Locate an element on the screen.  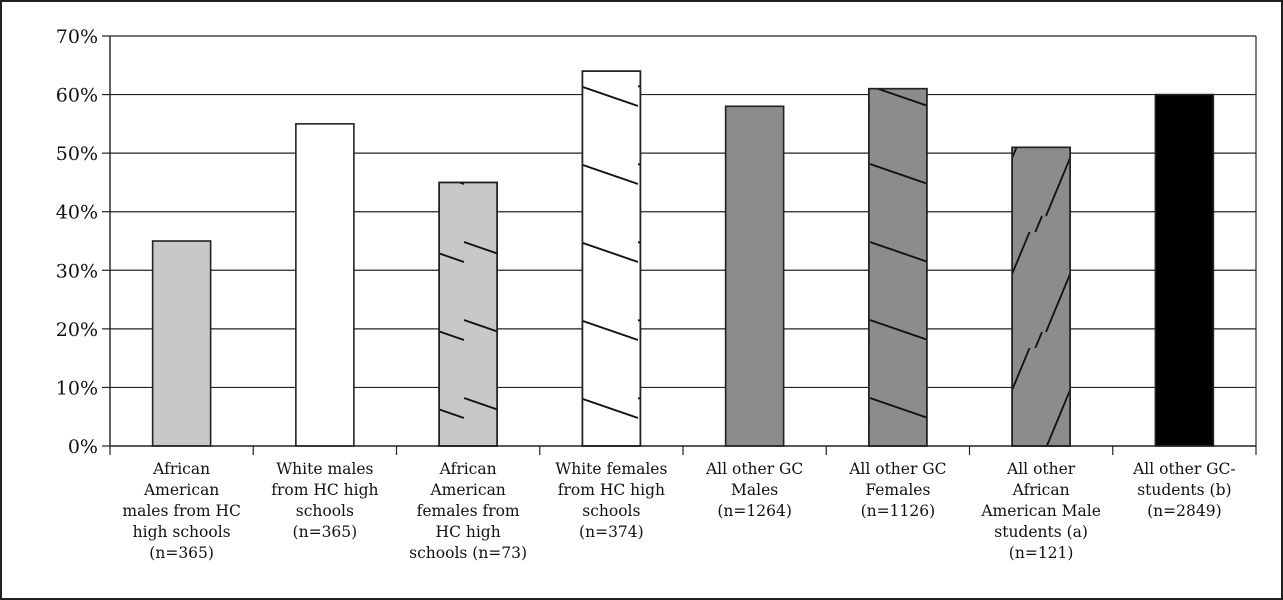
x-category-label-line: (n=1264) is located at coordinates (754, 511).